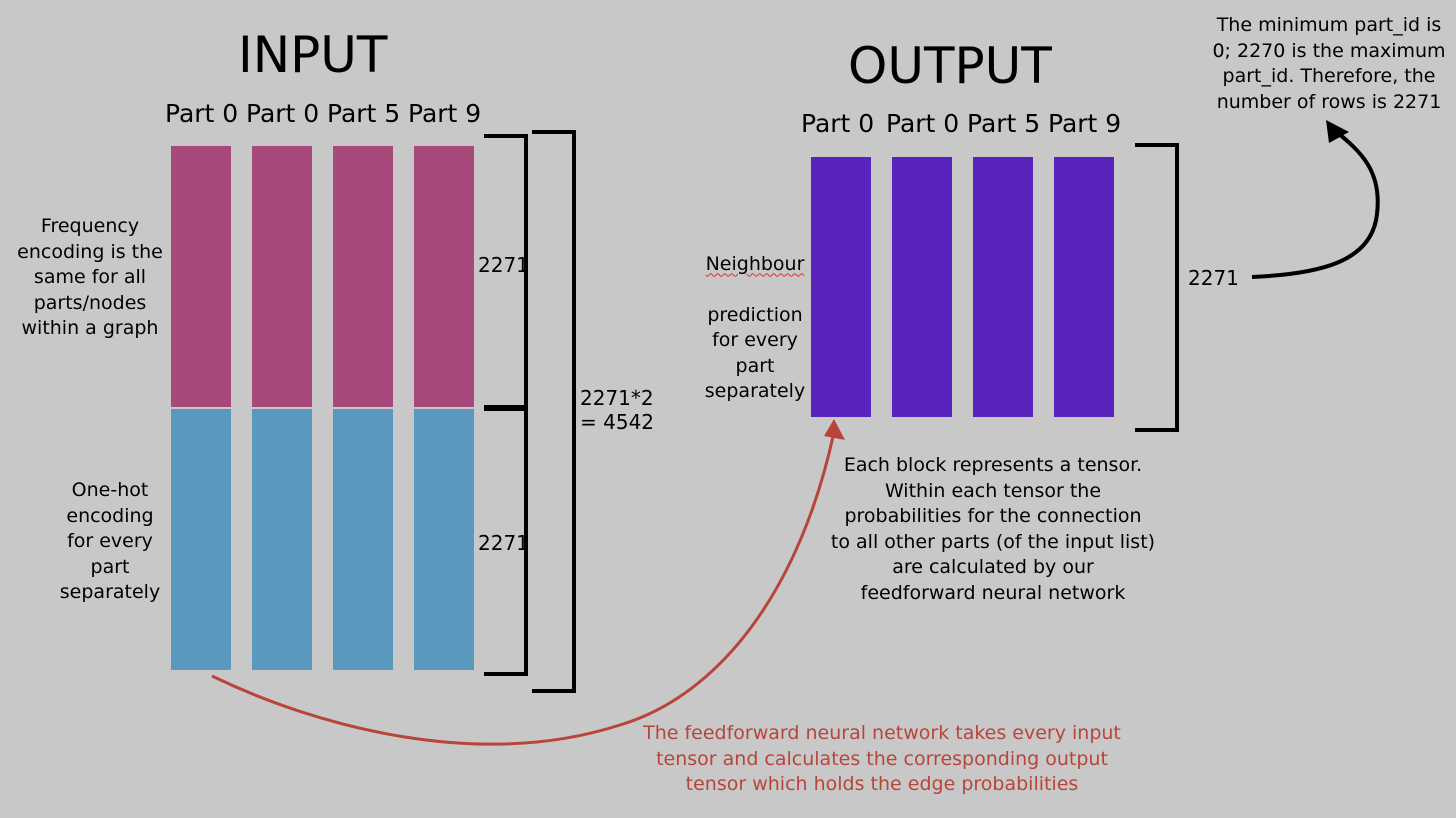  What do you see at coordinates (313, 55) in the screenshot?
I see `input-title: INPUT` at bounding box center [313, 55].